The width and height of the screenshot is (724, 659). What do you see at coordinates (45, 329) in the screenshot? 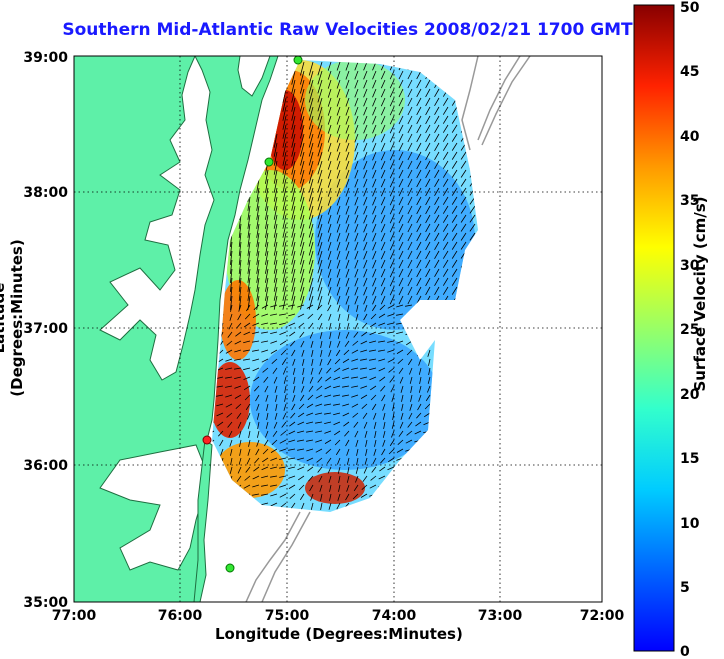
I see `y-tick-label: 37:00` at bounding box center [45, 329].